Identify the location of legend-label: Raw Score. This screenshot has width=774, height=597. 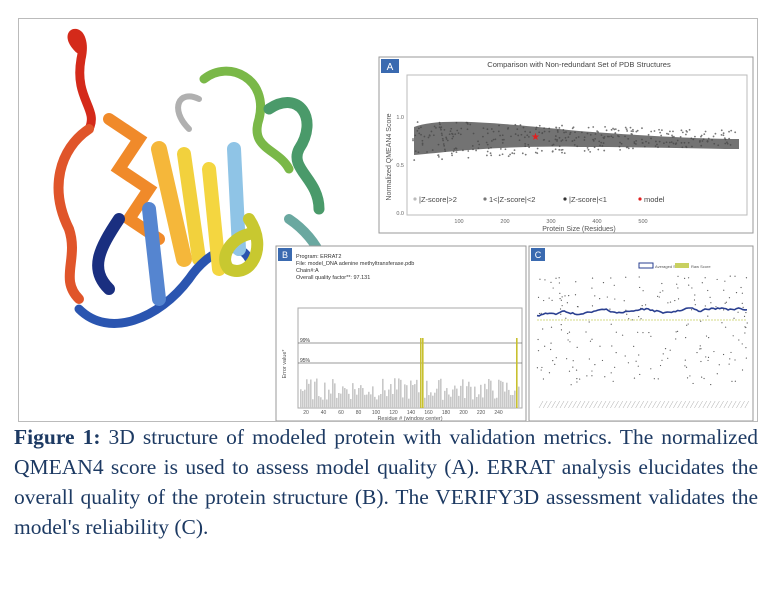
(701, 266).